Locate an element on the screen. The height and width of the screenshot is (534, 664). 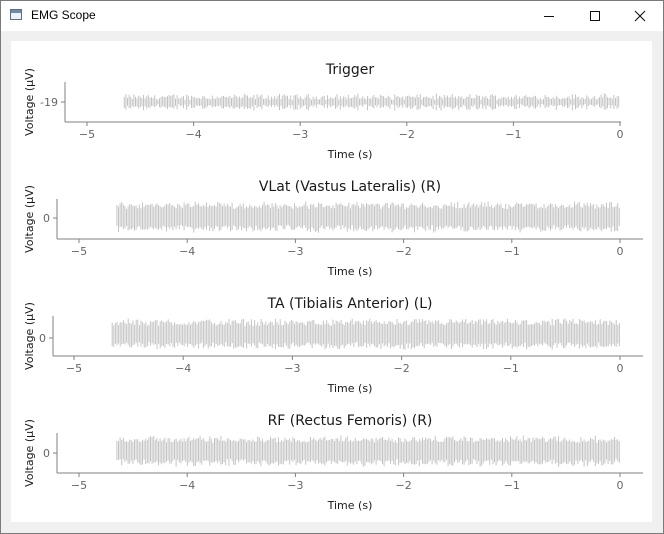
title-bar: EMG Scope is located at coordinates (332, 16).